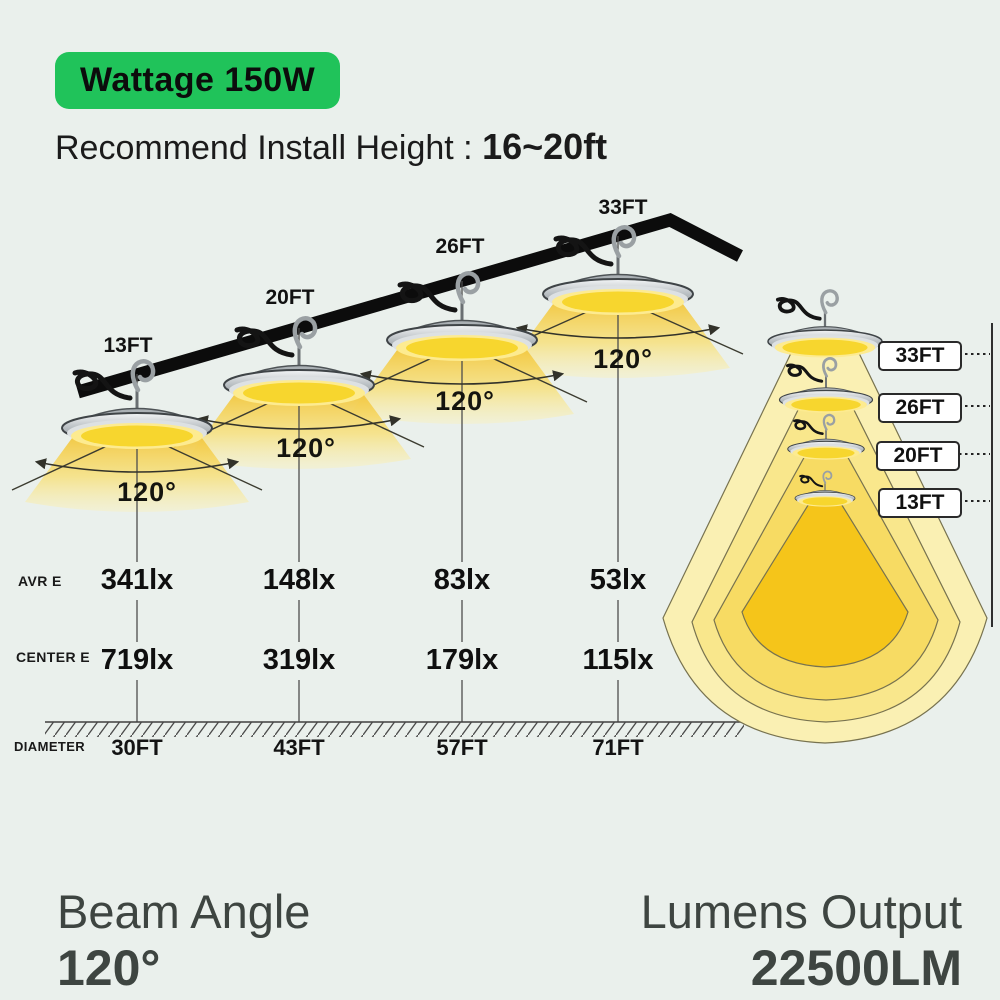 This screenshot has height=1000, width=1000. What do you see at coordinates (53, 657) in the screenshot?
I see `center-row-label: CENTER E` at bounding box center [53, 657].